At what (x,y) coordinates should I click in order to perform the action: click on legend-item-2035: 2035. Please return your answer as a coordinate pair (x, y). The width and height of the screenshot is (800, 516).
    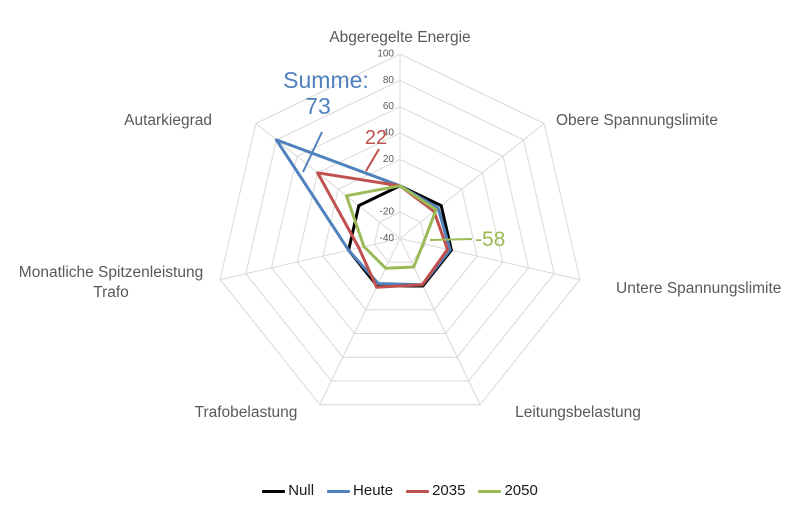
    Looking at the image, I should click on (435, 491).